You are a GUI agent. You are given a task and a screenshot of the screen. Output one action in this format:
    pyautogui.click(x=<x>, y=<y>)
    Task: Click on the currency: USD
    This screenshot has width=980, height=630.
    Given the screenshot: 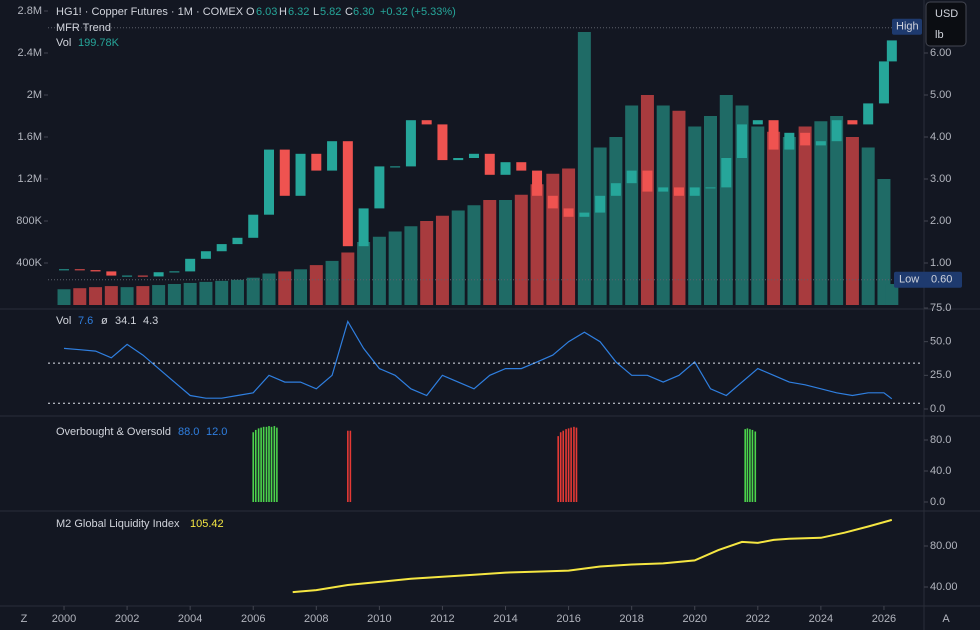 What is the action you would take?
    pyautogui.click(x=946, y=14)
    